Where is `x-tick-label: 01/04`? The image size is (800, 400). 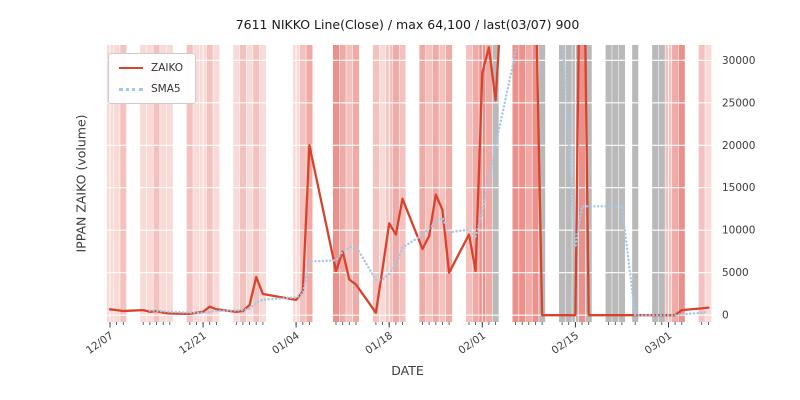 x-tick-label: 01/04 is located at coordinates (286, 342).